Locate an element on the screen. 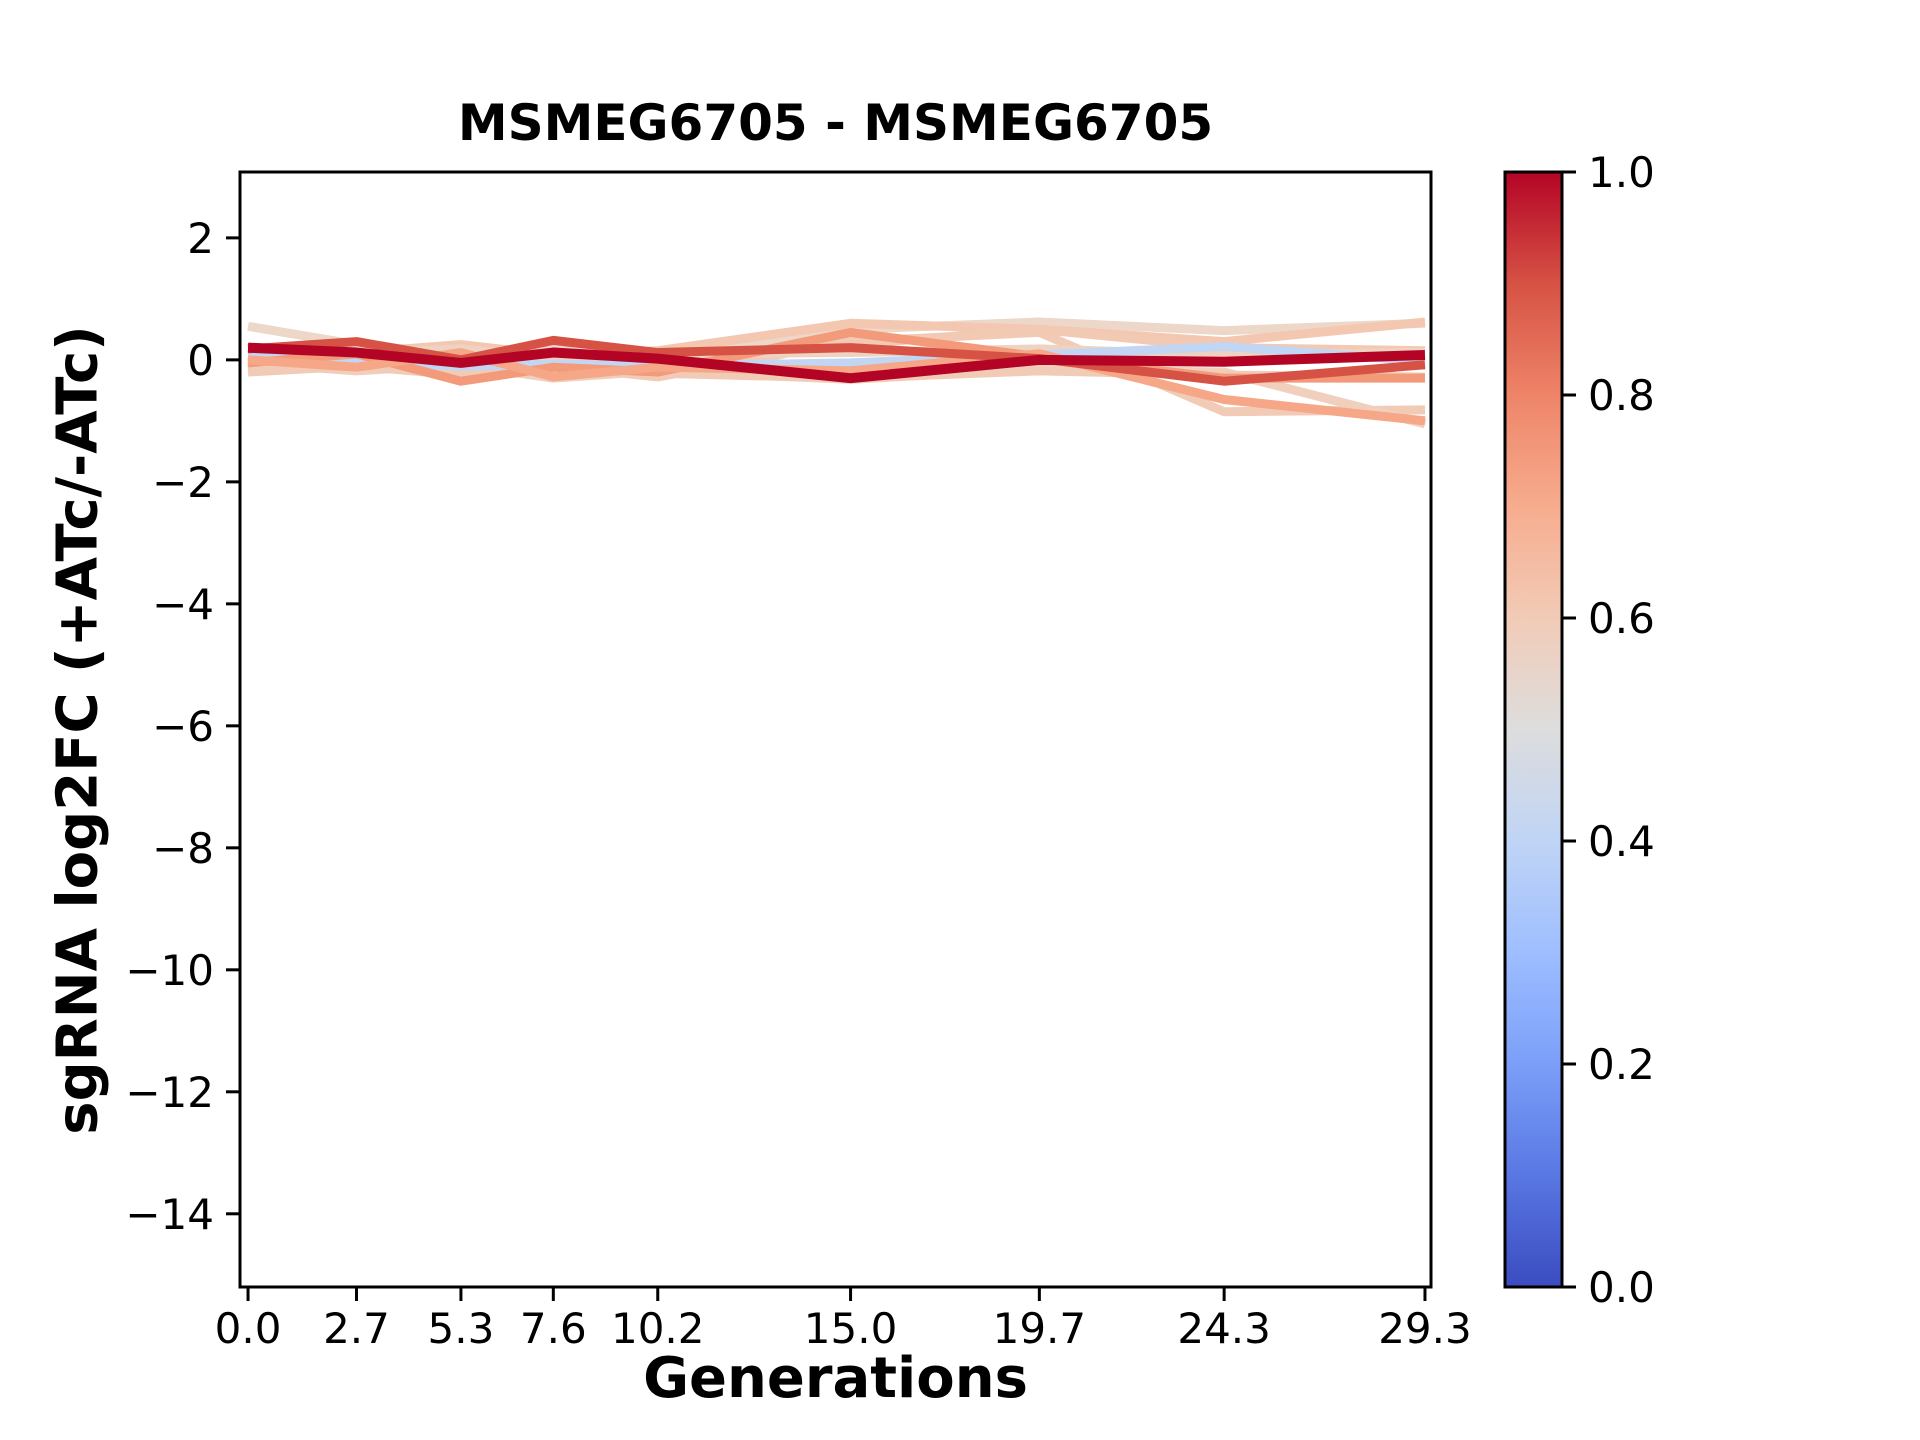  colorbar-ticks: 0.0 0.2 0.4 0.6 0.8 1.0 is located at coordinates (1608, 730).